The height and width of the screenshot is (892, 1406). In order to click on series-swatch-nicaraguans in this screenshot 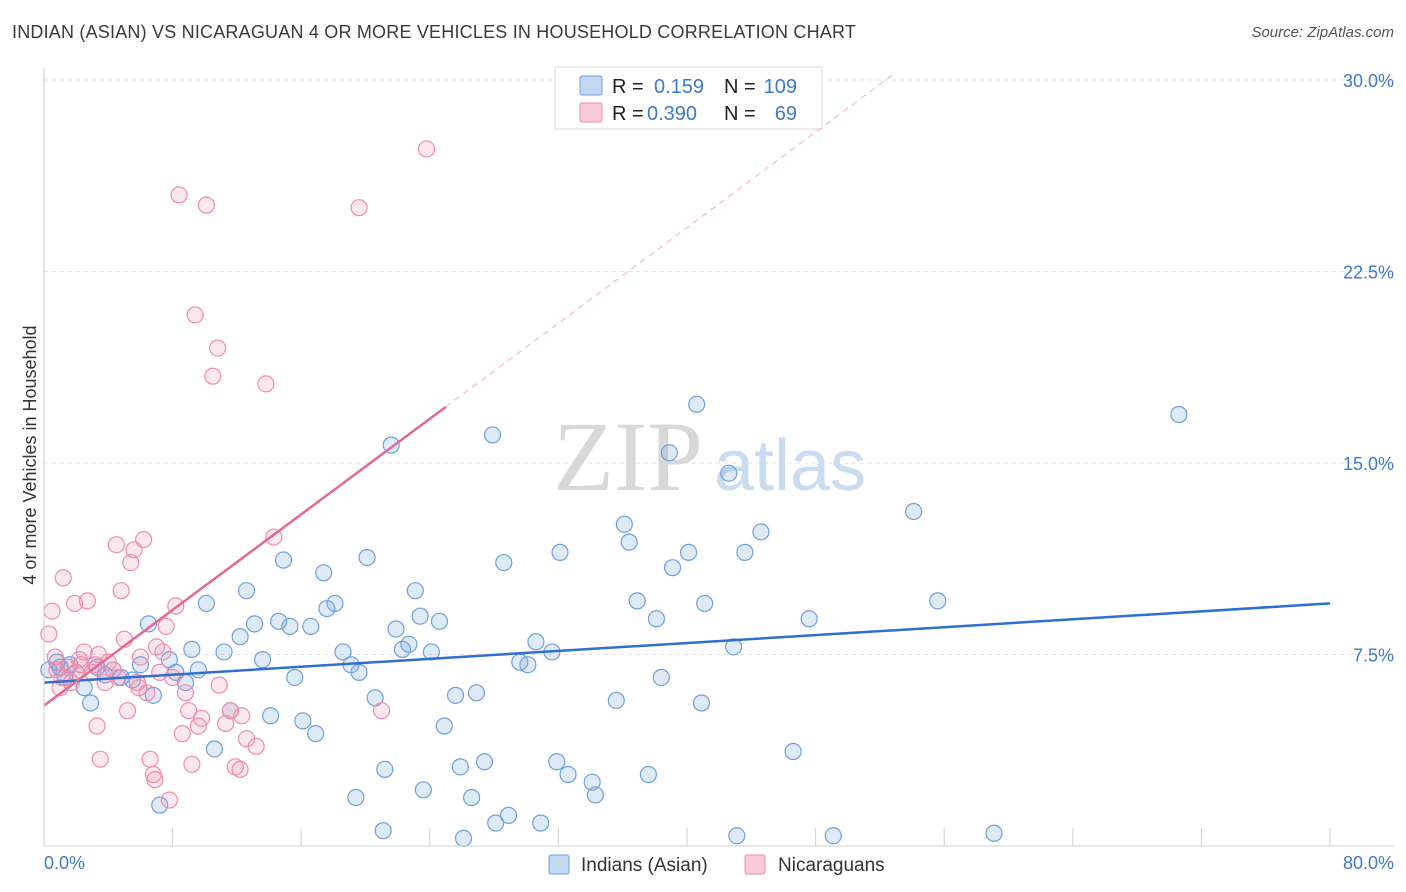, I will do `click(755, 864)`.